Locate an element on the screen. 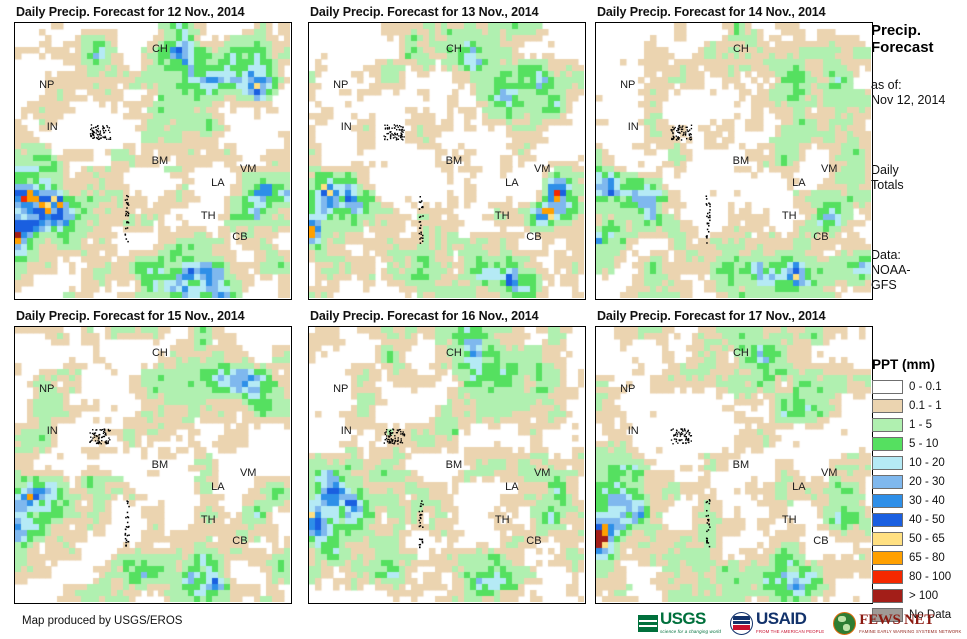 This screenshot has width=967, height=639. legend-item: 50 - 65 is located at coordinates (918, 538).